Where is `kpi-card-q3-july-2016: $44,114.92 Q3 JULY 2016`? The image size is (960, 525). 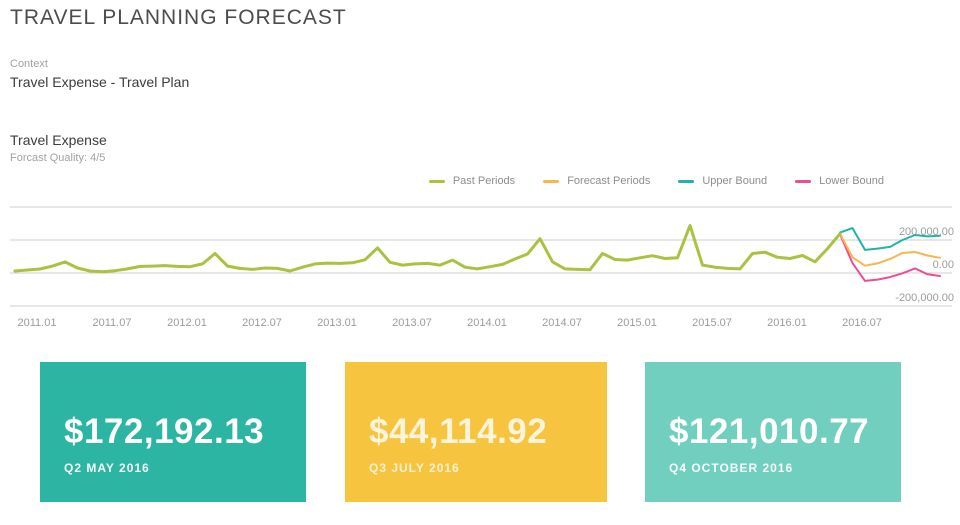
kpi-card-q3-july-2016: $44,114.92 Q3 JULY 2016 is located at coordinates (476, 432).